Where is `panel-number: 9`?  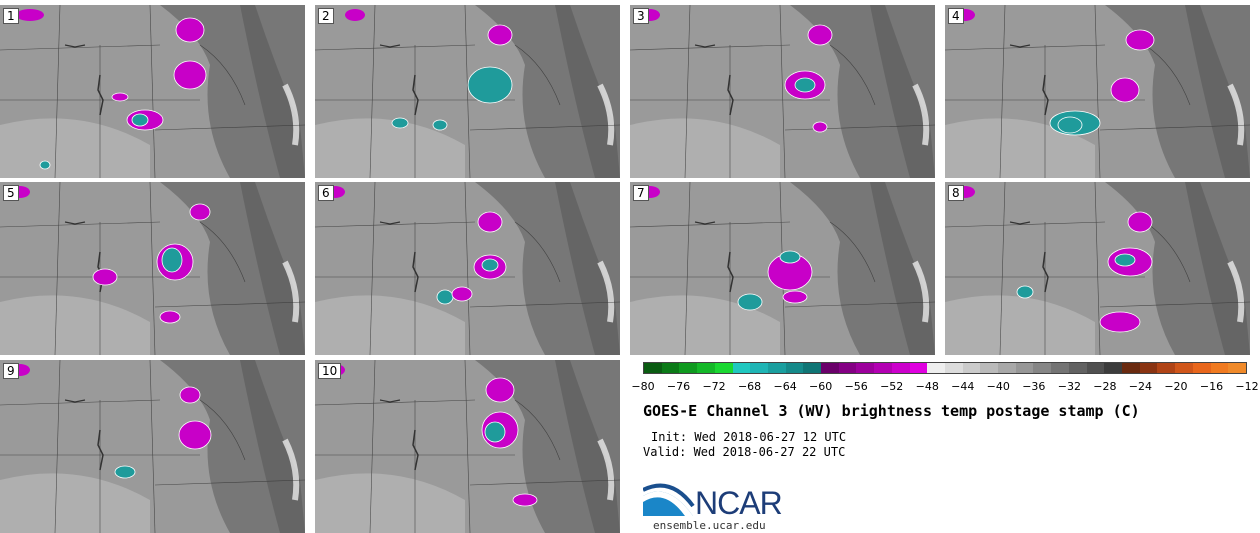 panel-number: 9 is located at coordinates (11, 371).